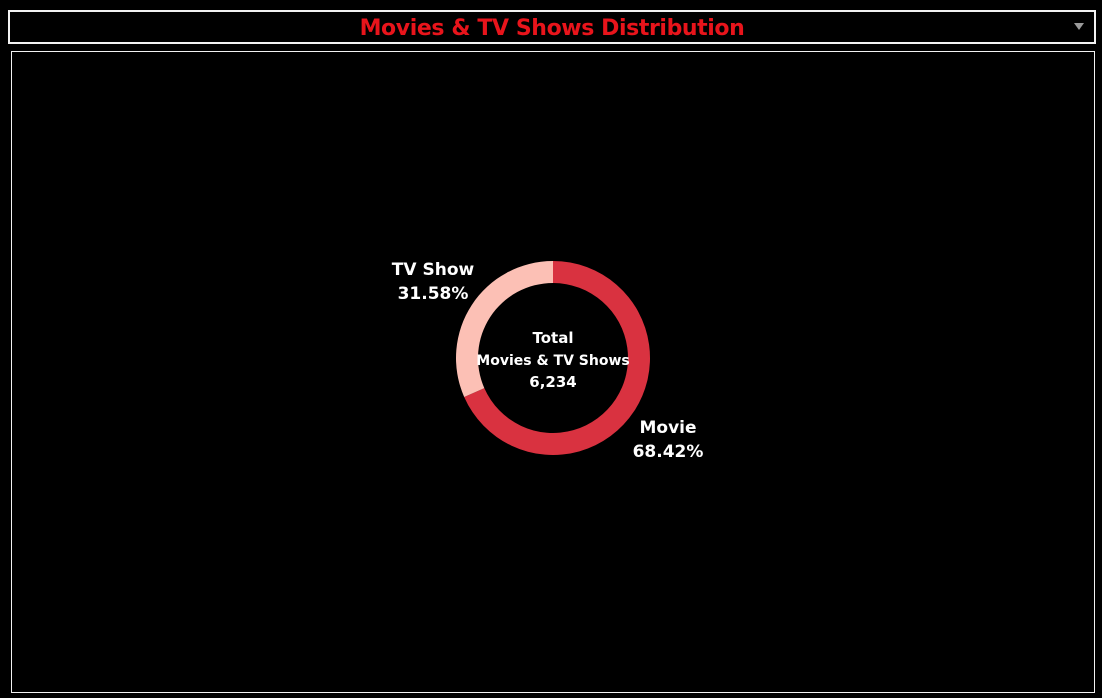 The height and width of the screenshot is (698, 1102). I want to click on donut-slices, so click(552, 358).